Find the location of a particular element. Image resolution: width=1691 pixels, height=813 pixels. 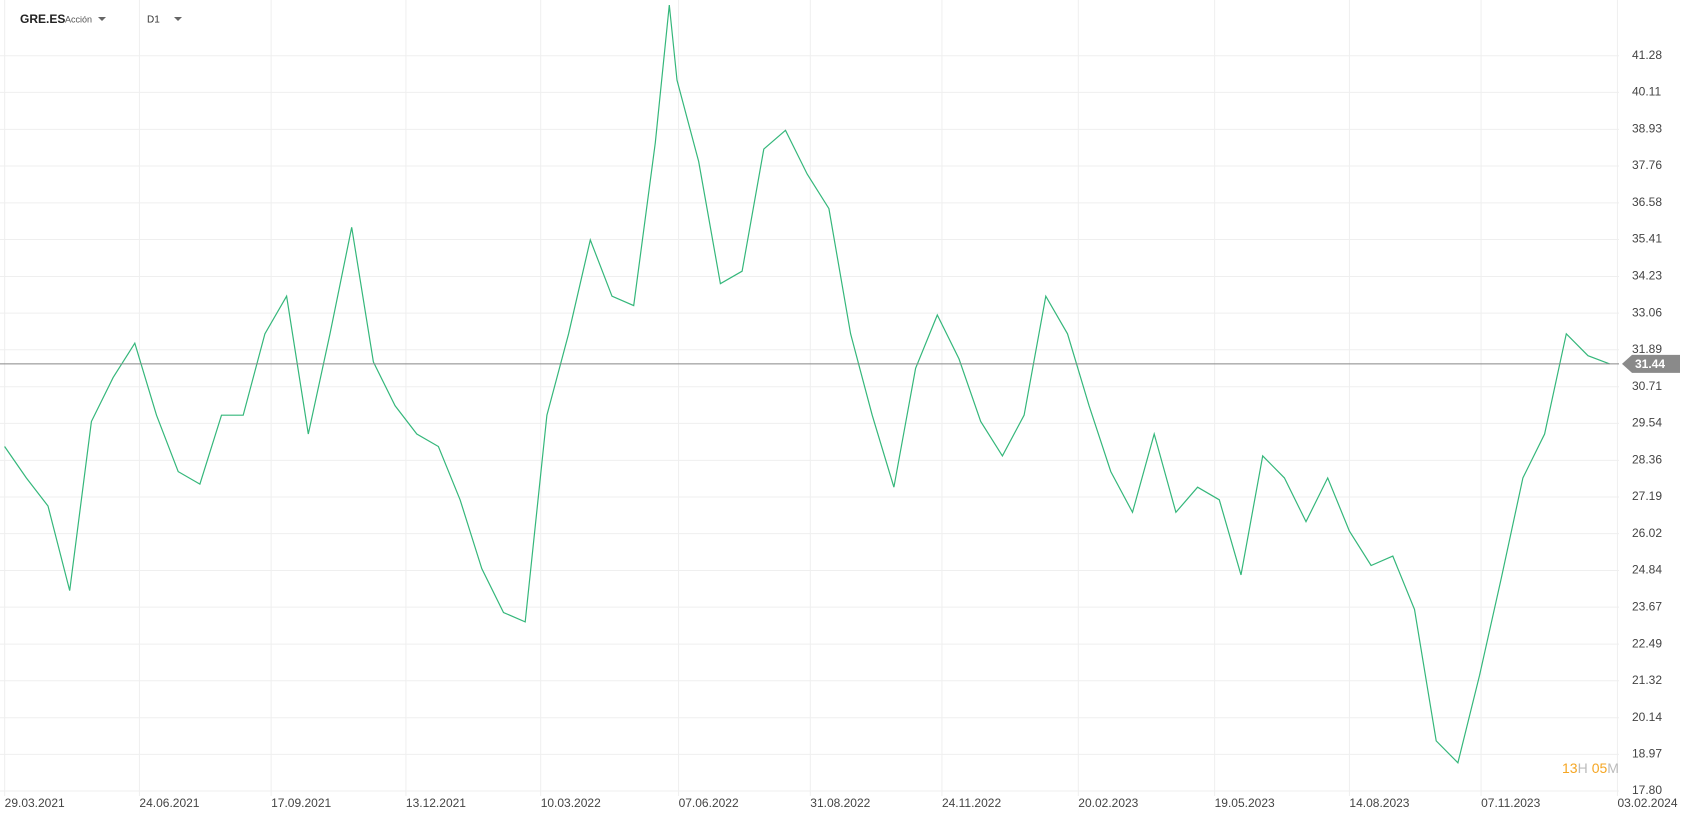

symbol: GRE.ES is located at coordinates (42, 19).